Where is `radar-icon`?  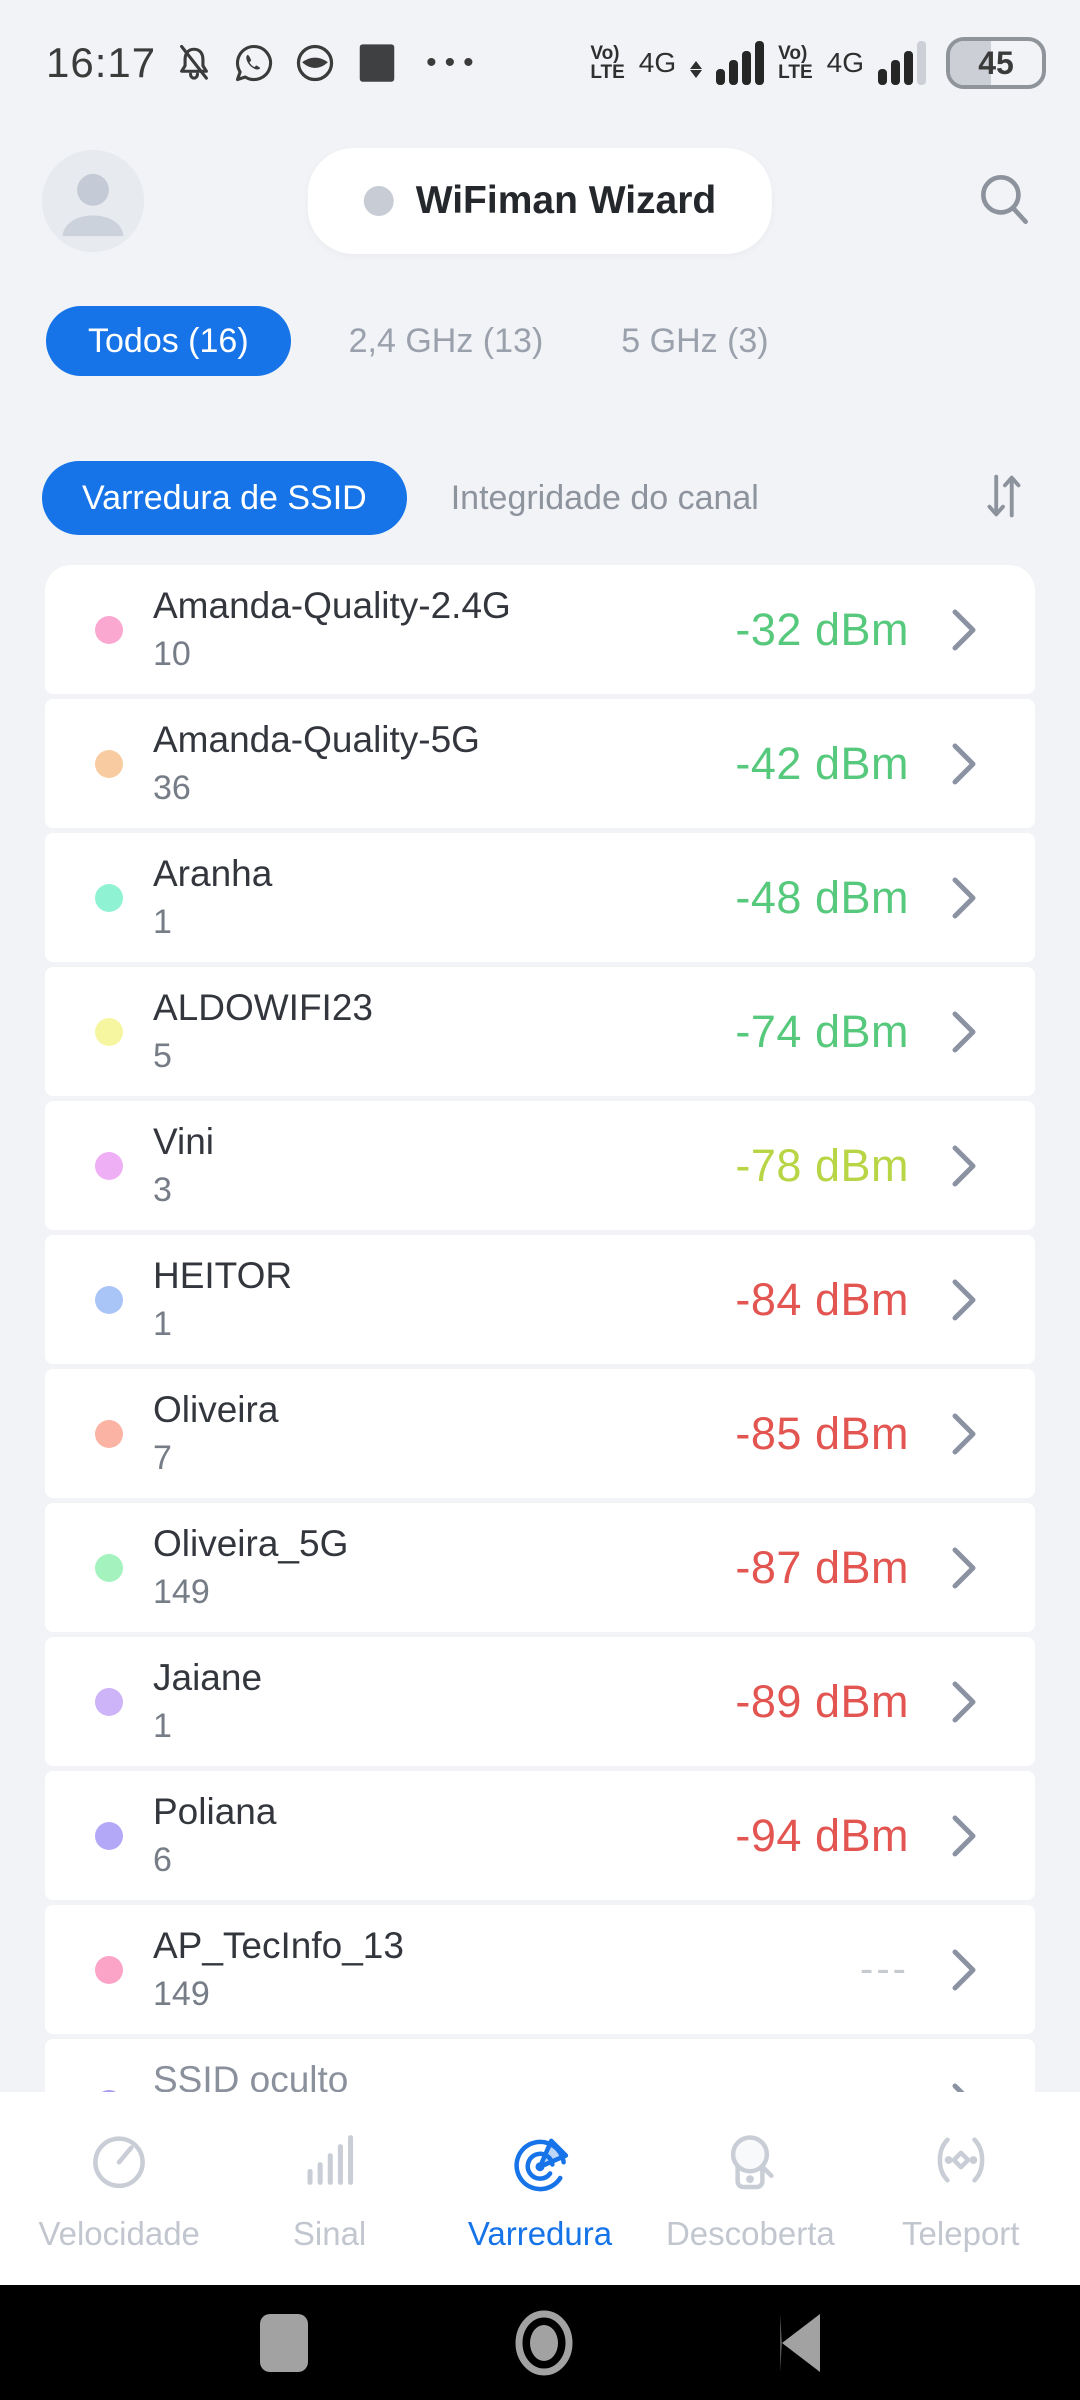
radar-icon is located at coordinates (540, 2161).